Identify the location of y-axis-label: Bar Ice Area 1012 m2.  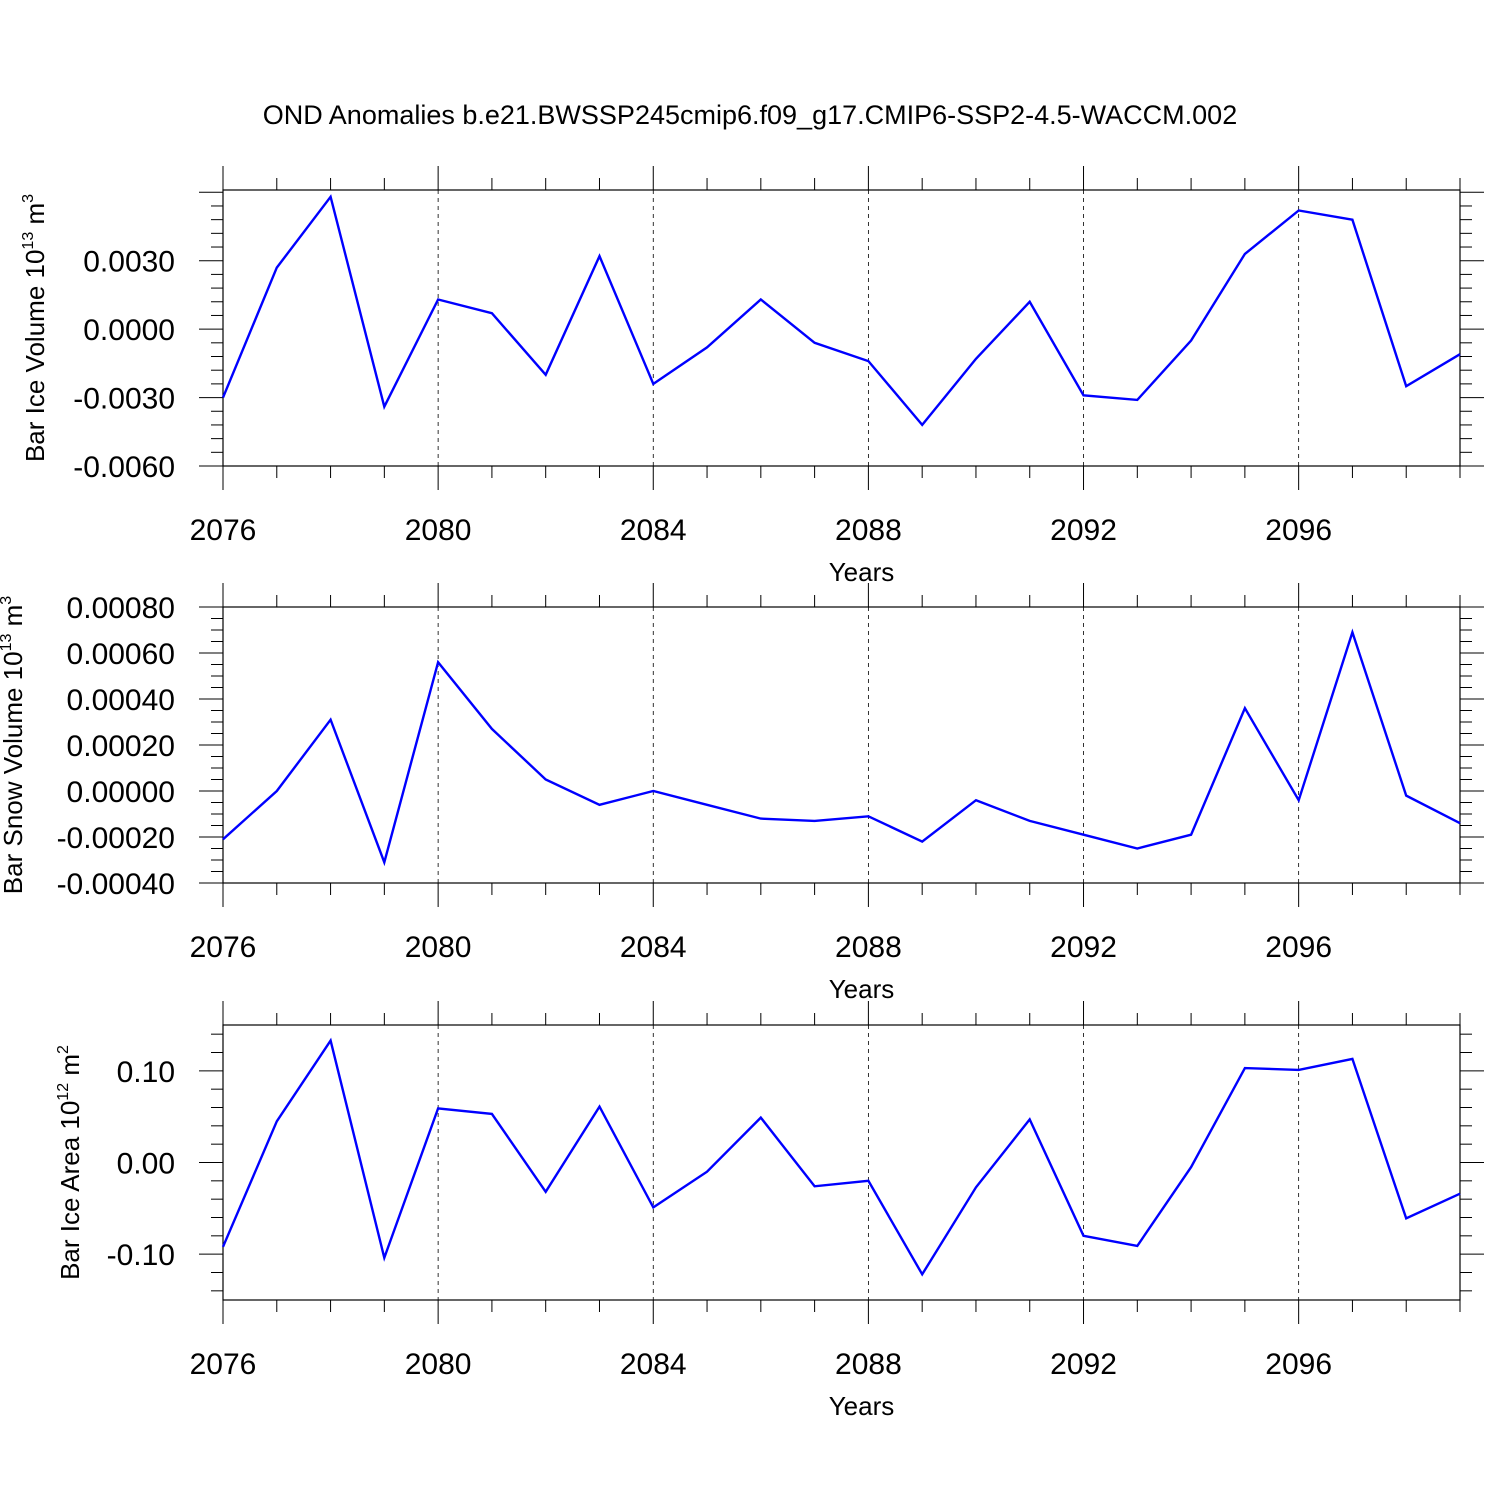
(70, 1162).